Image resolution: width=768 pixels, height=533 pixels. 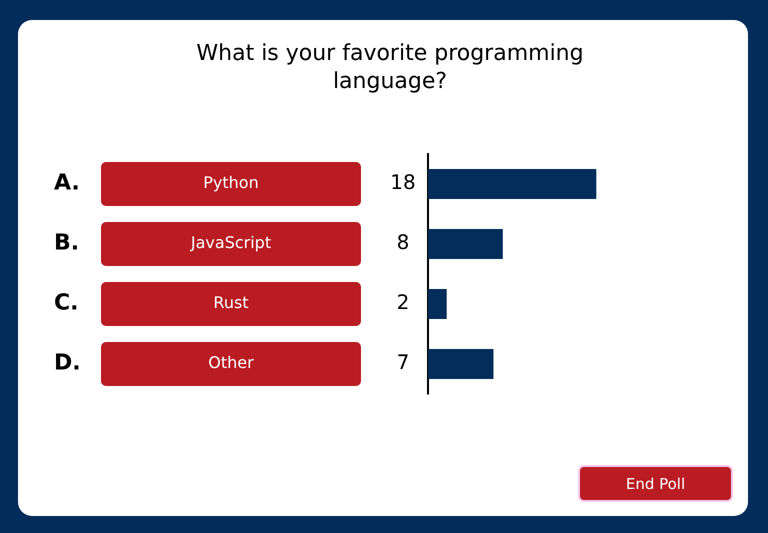 What do you see at coordinates (231, 362) in the screenshot?
I see `y-tick-label: Other` at bounding box center [231, 362].